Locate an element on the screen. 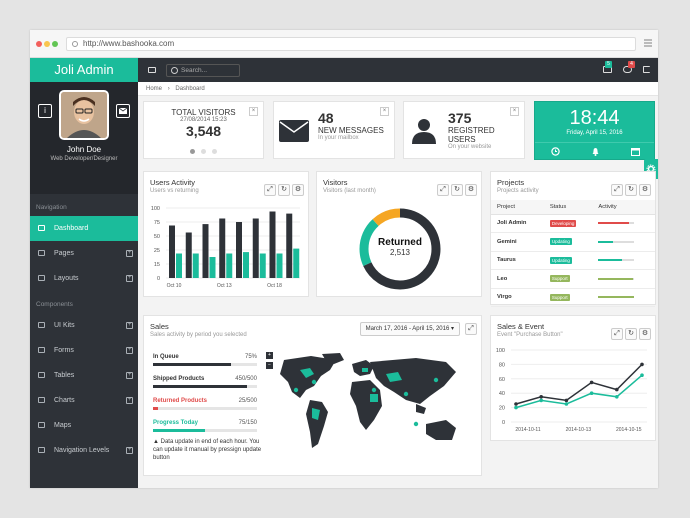 The width and height of the screenshot is (690, 518). maximize-dot is located at coordinates (55, 44).